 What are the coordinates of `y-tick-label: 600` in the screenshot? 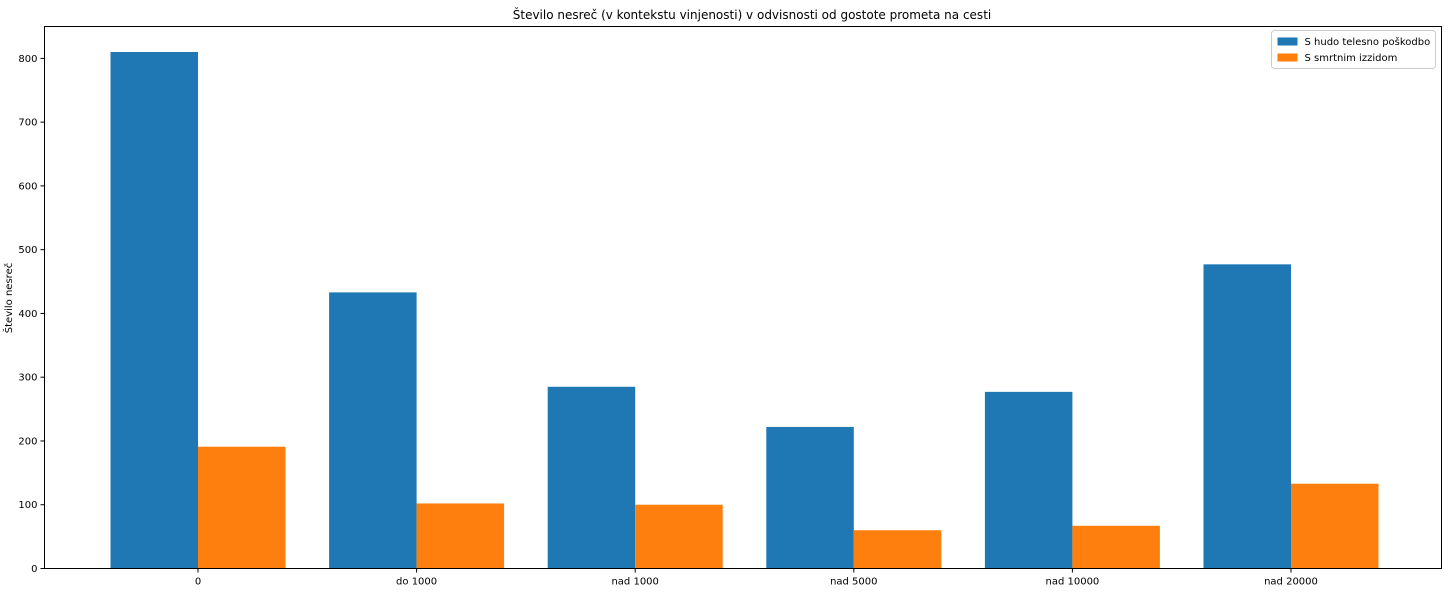 It's located at (27, 186).